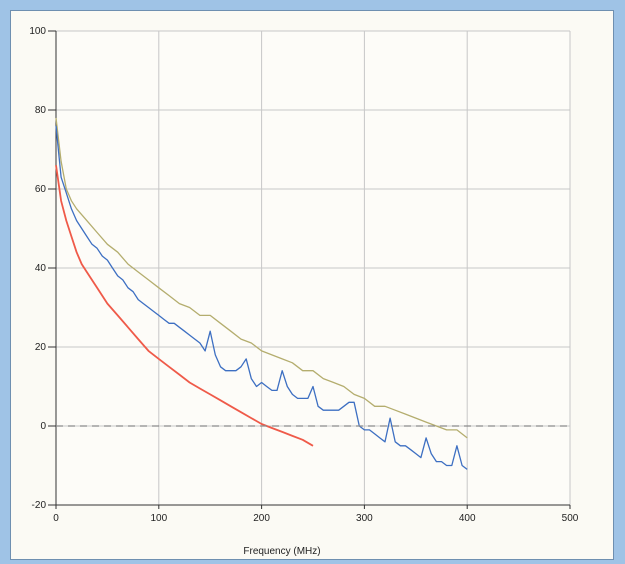  I want to click on y-tick-label-0: 0, so click(43, 426).